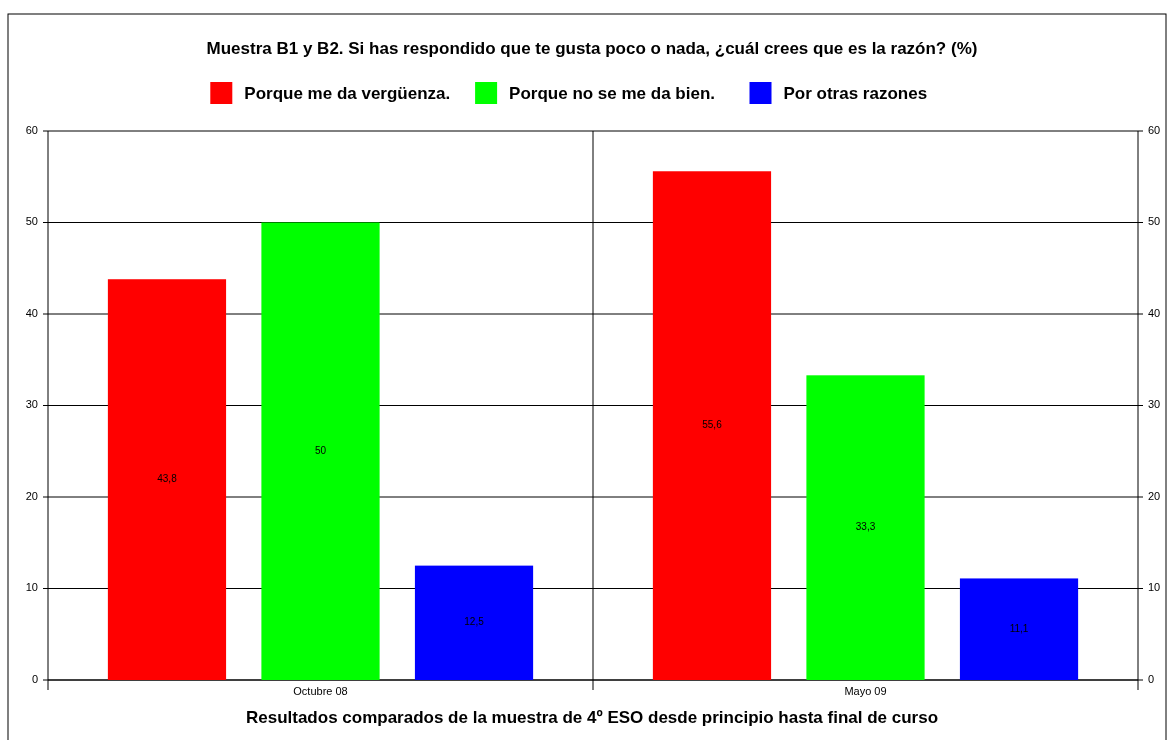 This screenshot has width=1167, height=740. I want to click on y-tick-label: 30, so click(31, 404).